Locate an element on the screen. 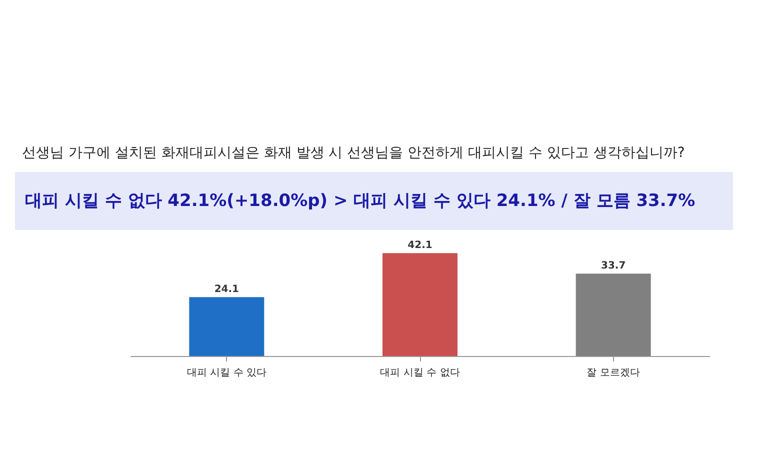  x-tick-label: 대피 시킬 수 없다 is located at coordinates (420, 373).